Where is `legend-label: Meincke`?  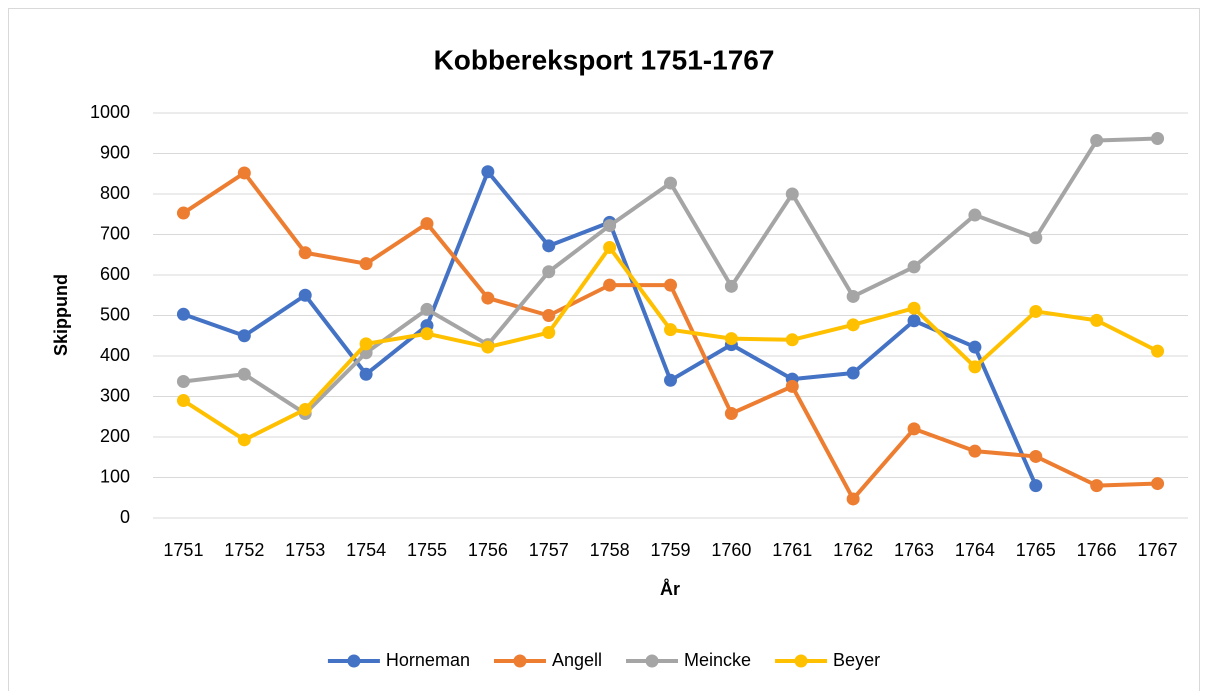
legend-label: Meincke is located at coordinates (717, 660).